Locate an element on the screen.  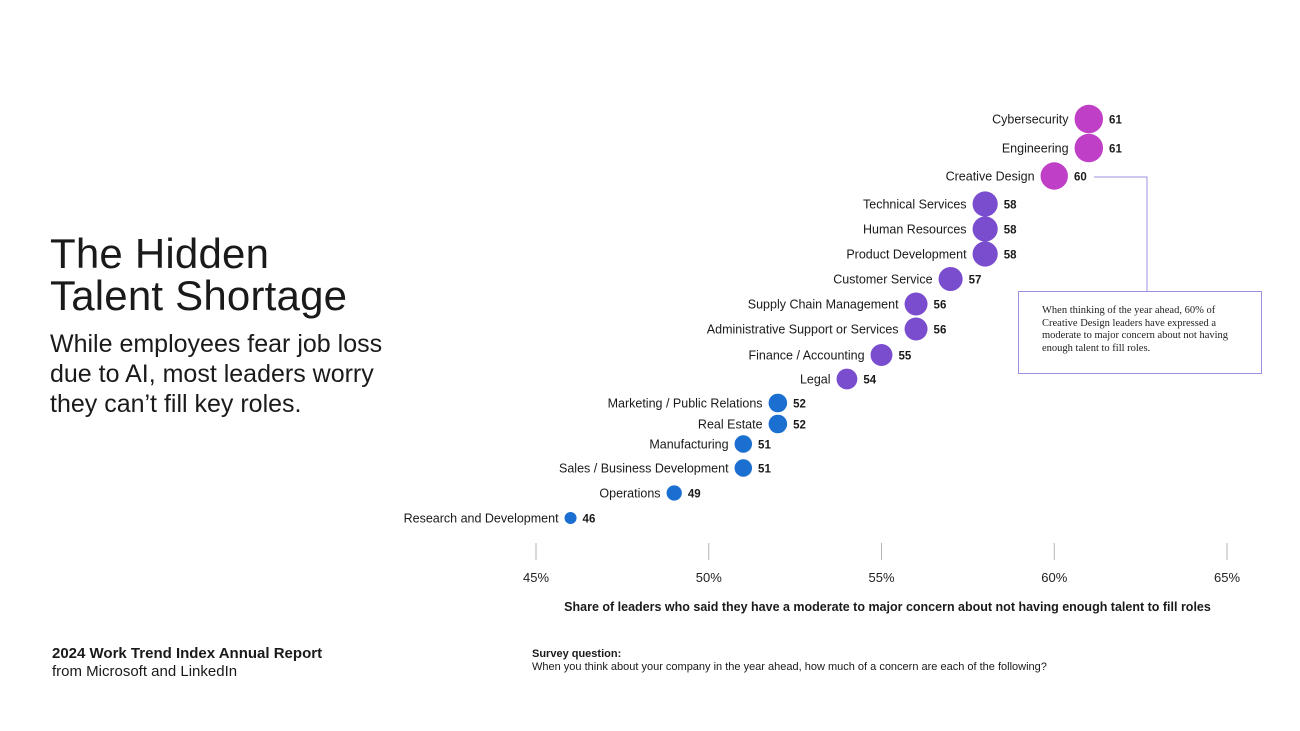
category-label: Manufacturing is located at coordinates (688, 445).